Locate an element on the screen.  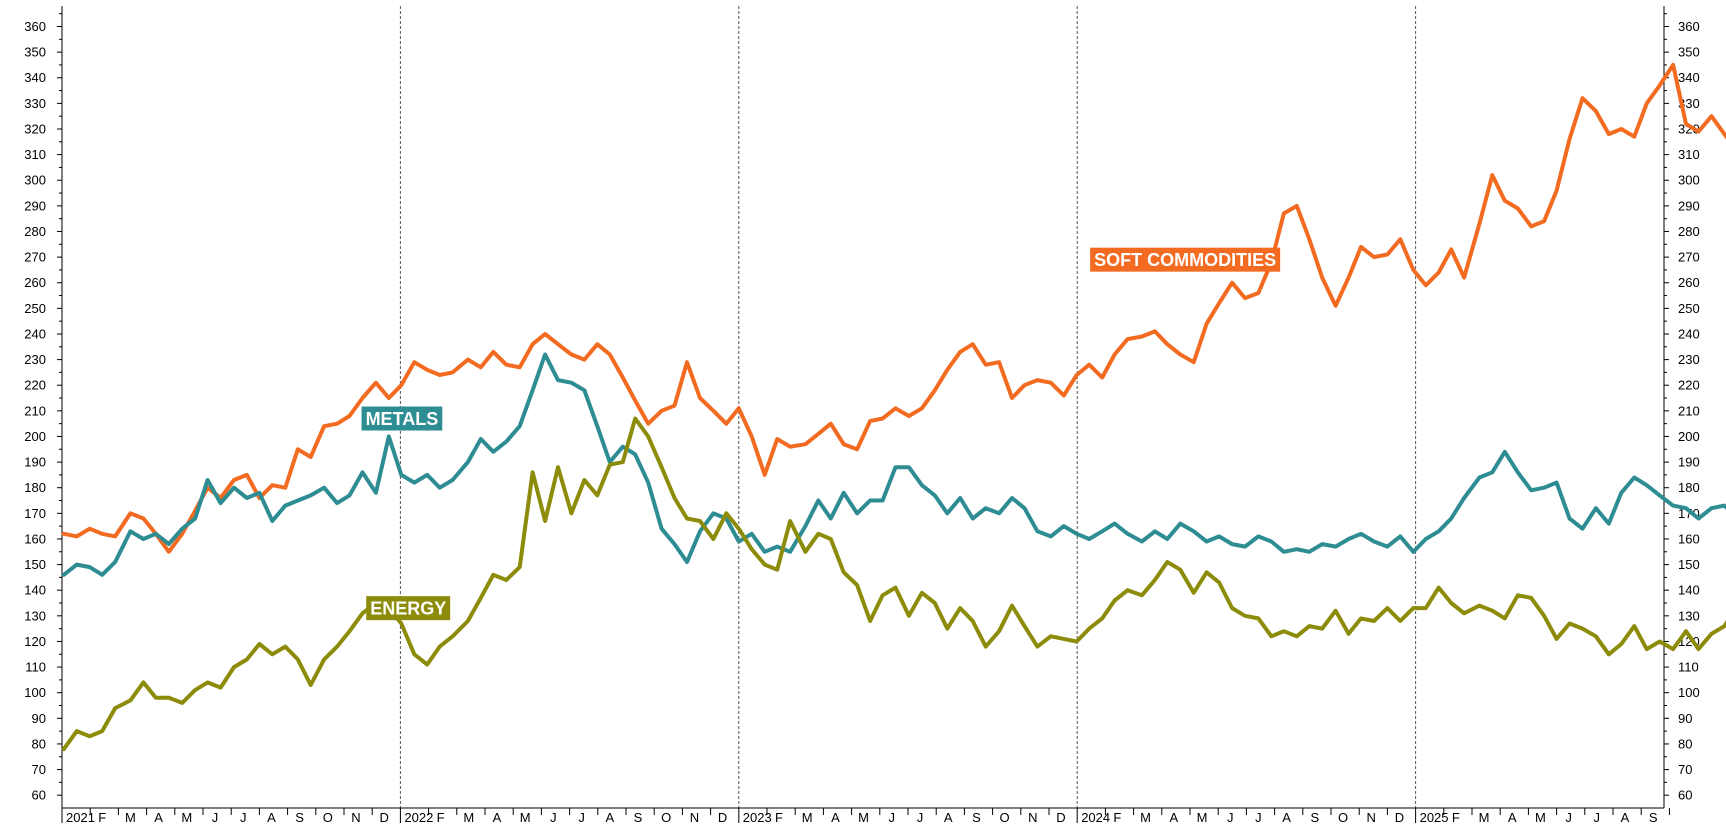
y-tick-label-right: 100 is located at coordinates (1689, 692).